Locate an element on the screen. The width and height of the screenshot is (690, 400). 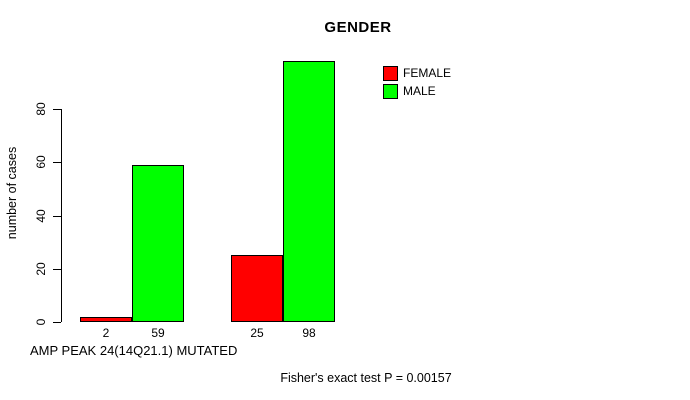
bar-female-group1 is located at coordinates (106, 319).